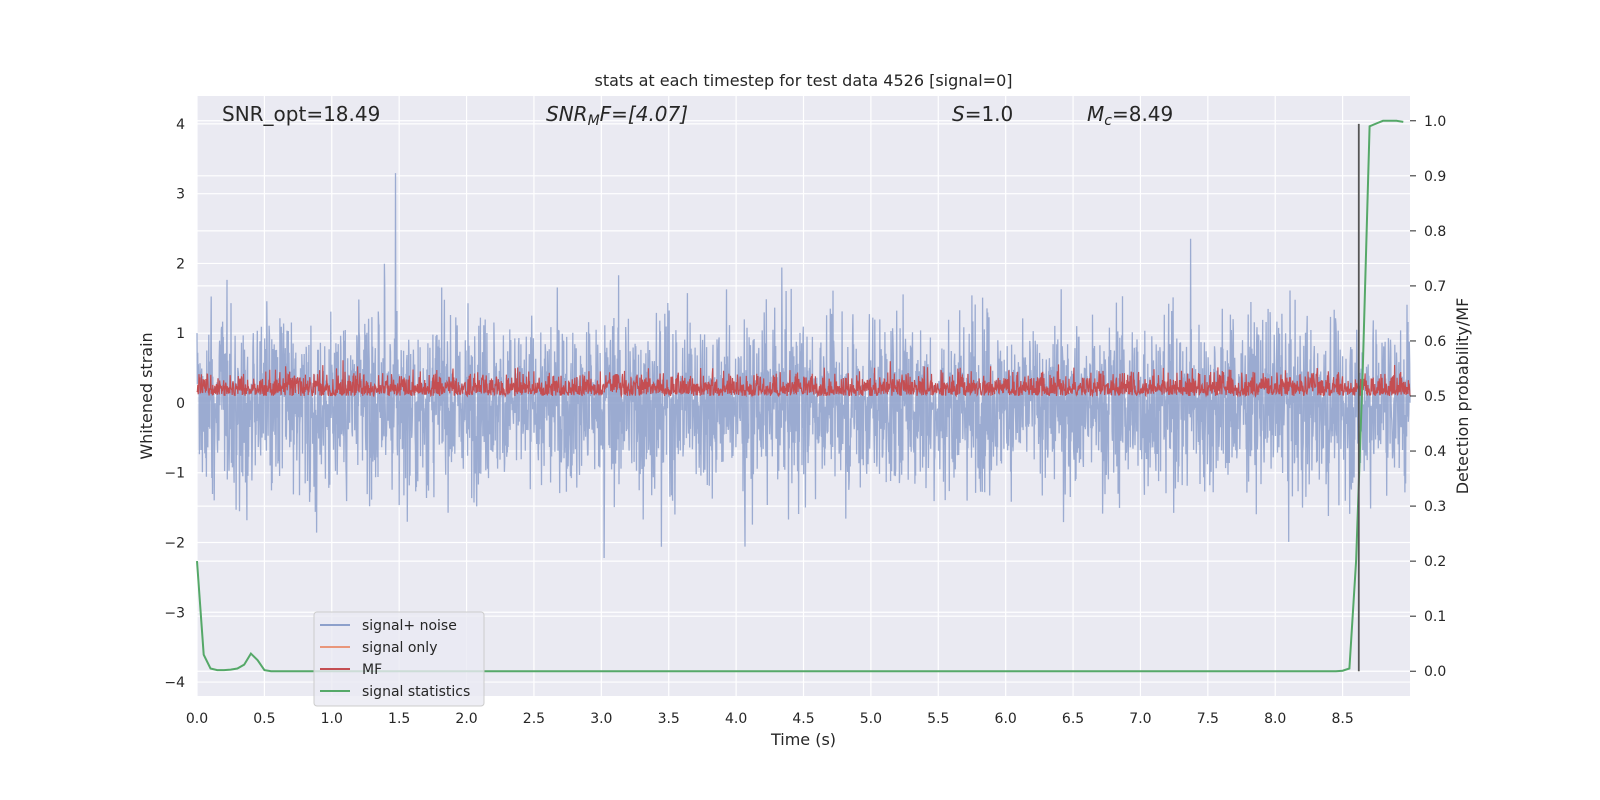 The width and height of the screenshot is (1600, 800). Describe the element at coordinates (1435, 452) in the screenshot. I see `y2-tick-label: 0.4` at that location.